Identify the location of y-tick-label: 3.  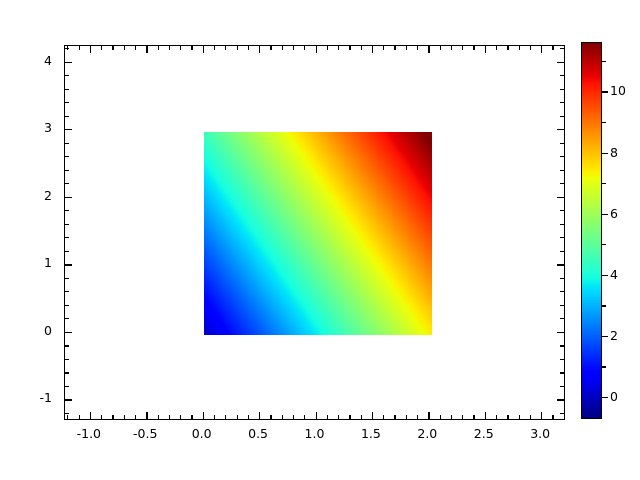
(48, 127).